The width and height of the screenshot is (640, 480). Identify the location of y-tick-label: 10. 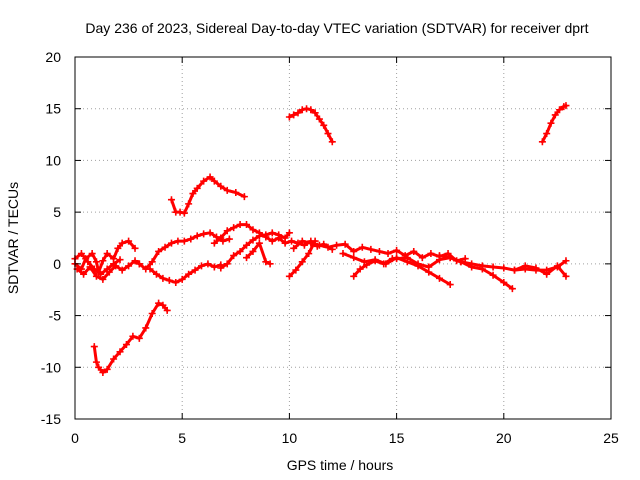
(53, 160).